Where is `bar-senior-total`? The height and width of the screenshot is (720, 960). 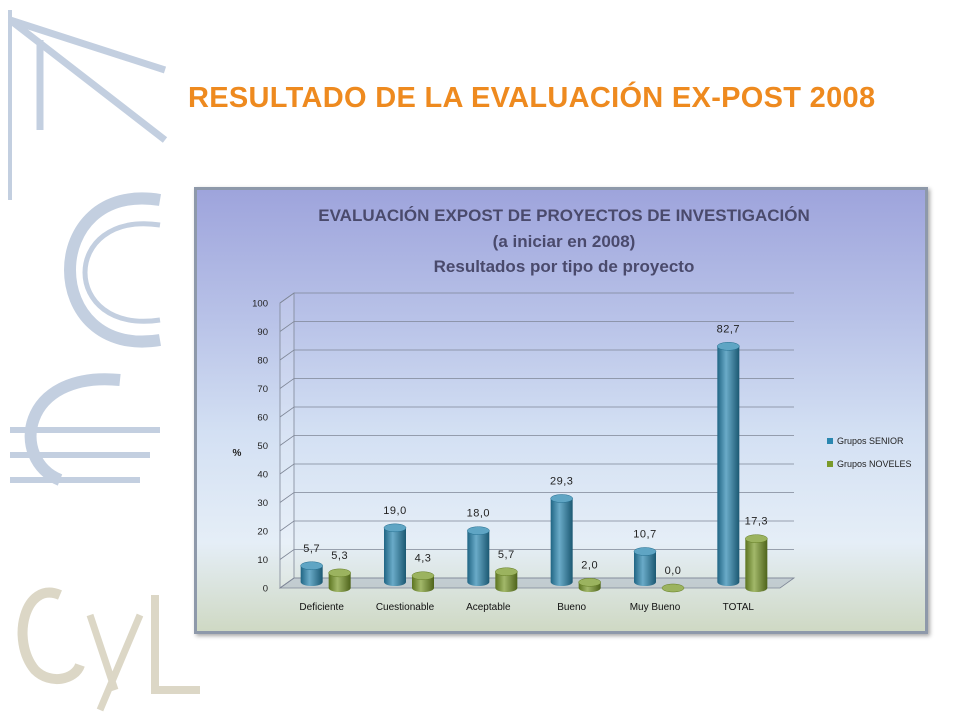
bar-senior-total is located at coordinates (728, 466).